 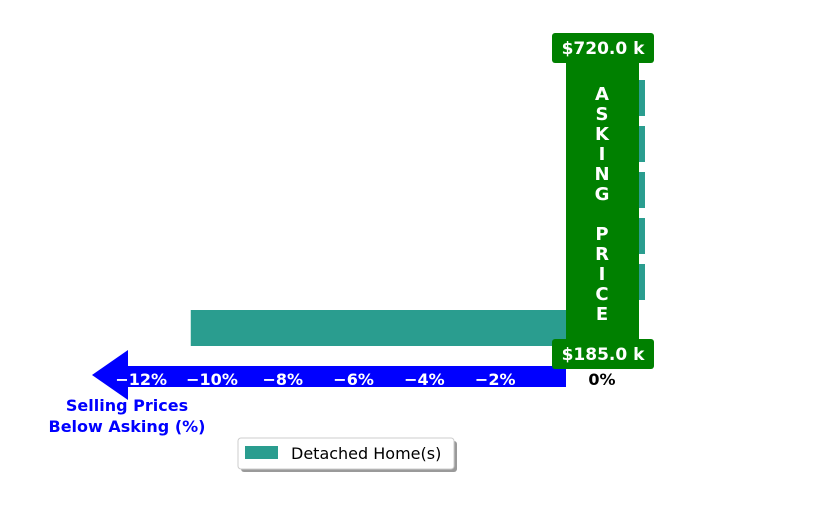 I want to click on legend-box, so click(x=346, y=453).